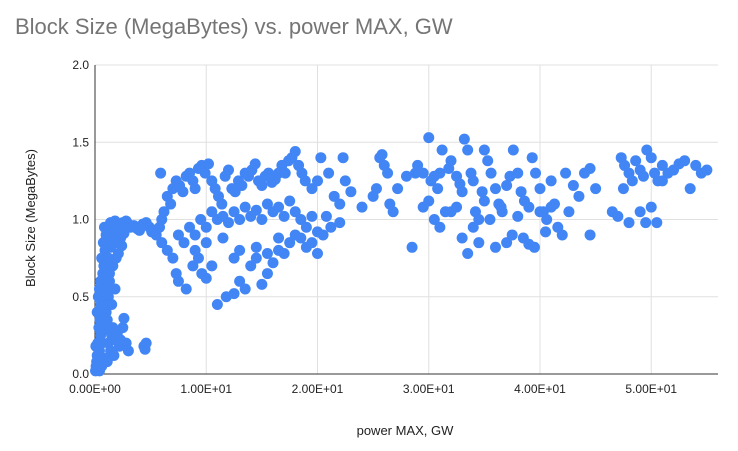 This screenshot has width=738, height=451. What do you see at coordinates (429, 389) in the screenshot?
I see `x-tick-label: 3.00E+01` at bounding box center [429, 389].